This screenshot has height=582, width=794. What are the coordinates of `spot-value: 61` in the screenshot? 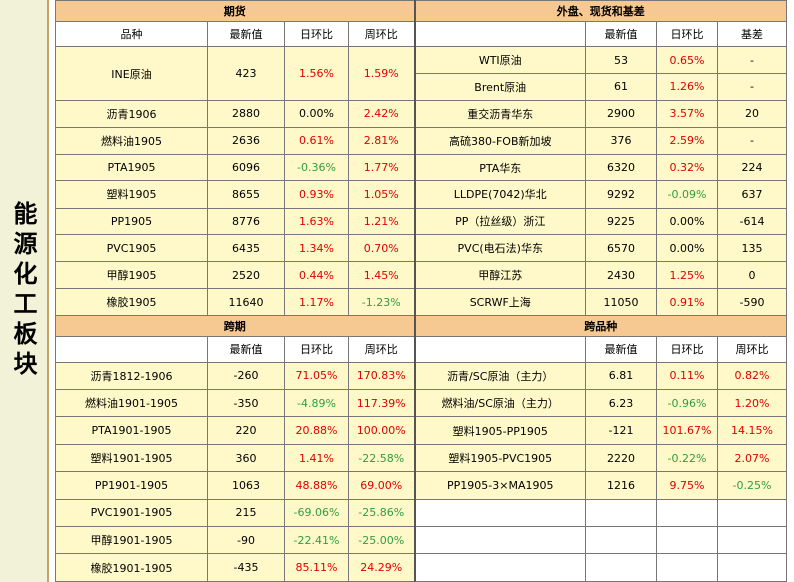 It's located at (621, 87).